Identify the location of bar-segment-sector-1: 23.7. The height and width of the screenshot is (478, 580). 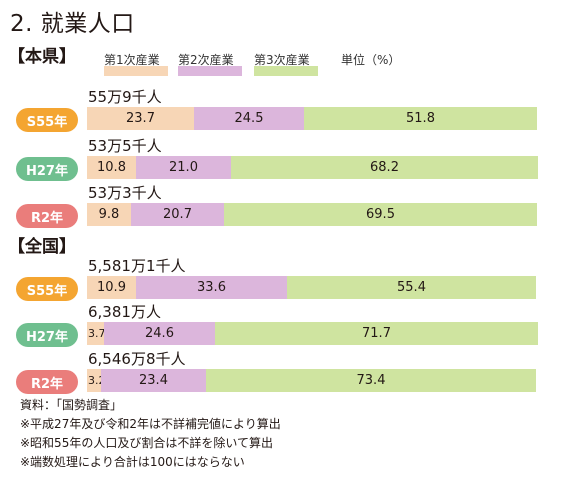
(140, 118).